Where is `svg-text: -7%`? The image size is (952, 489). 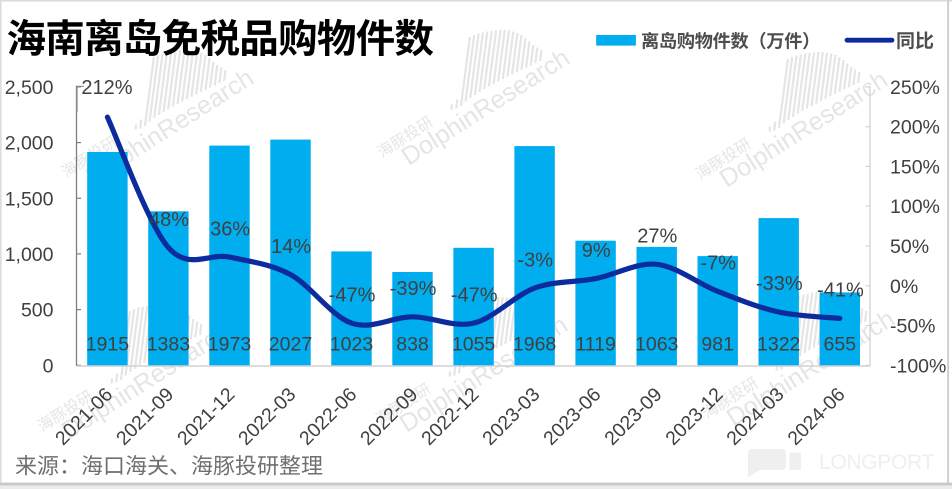
svg-text: -7% is located at coordinates (719, 264).